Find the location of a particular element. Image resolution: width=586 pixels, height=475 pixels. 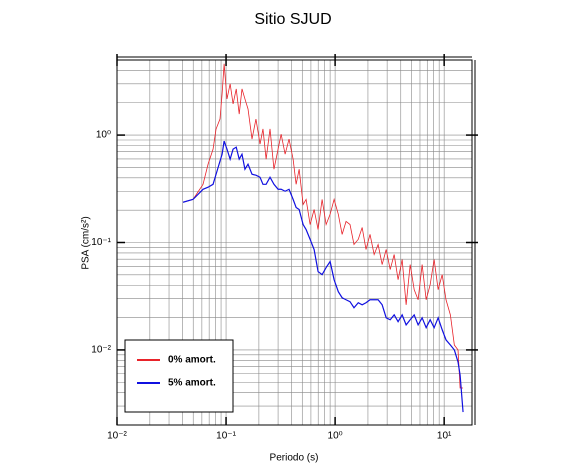

y-axis-label: PSA (cm/s²) is located at coordinates (86, 242).